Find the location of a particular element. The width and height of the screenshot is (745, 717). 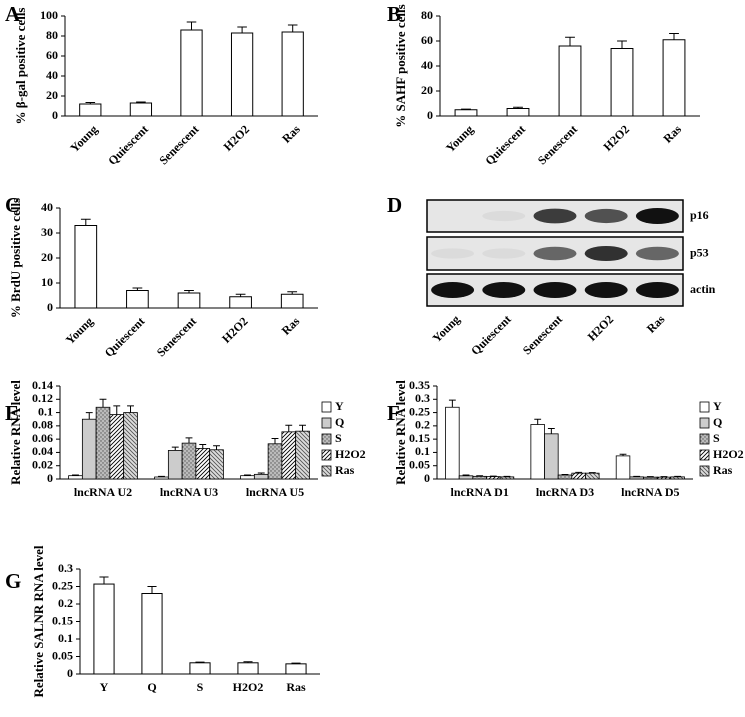

y-axis-label: % β-gal positive cells is located at coordinates (20, 66).